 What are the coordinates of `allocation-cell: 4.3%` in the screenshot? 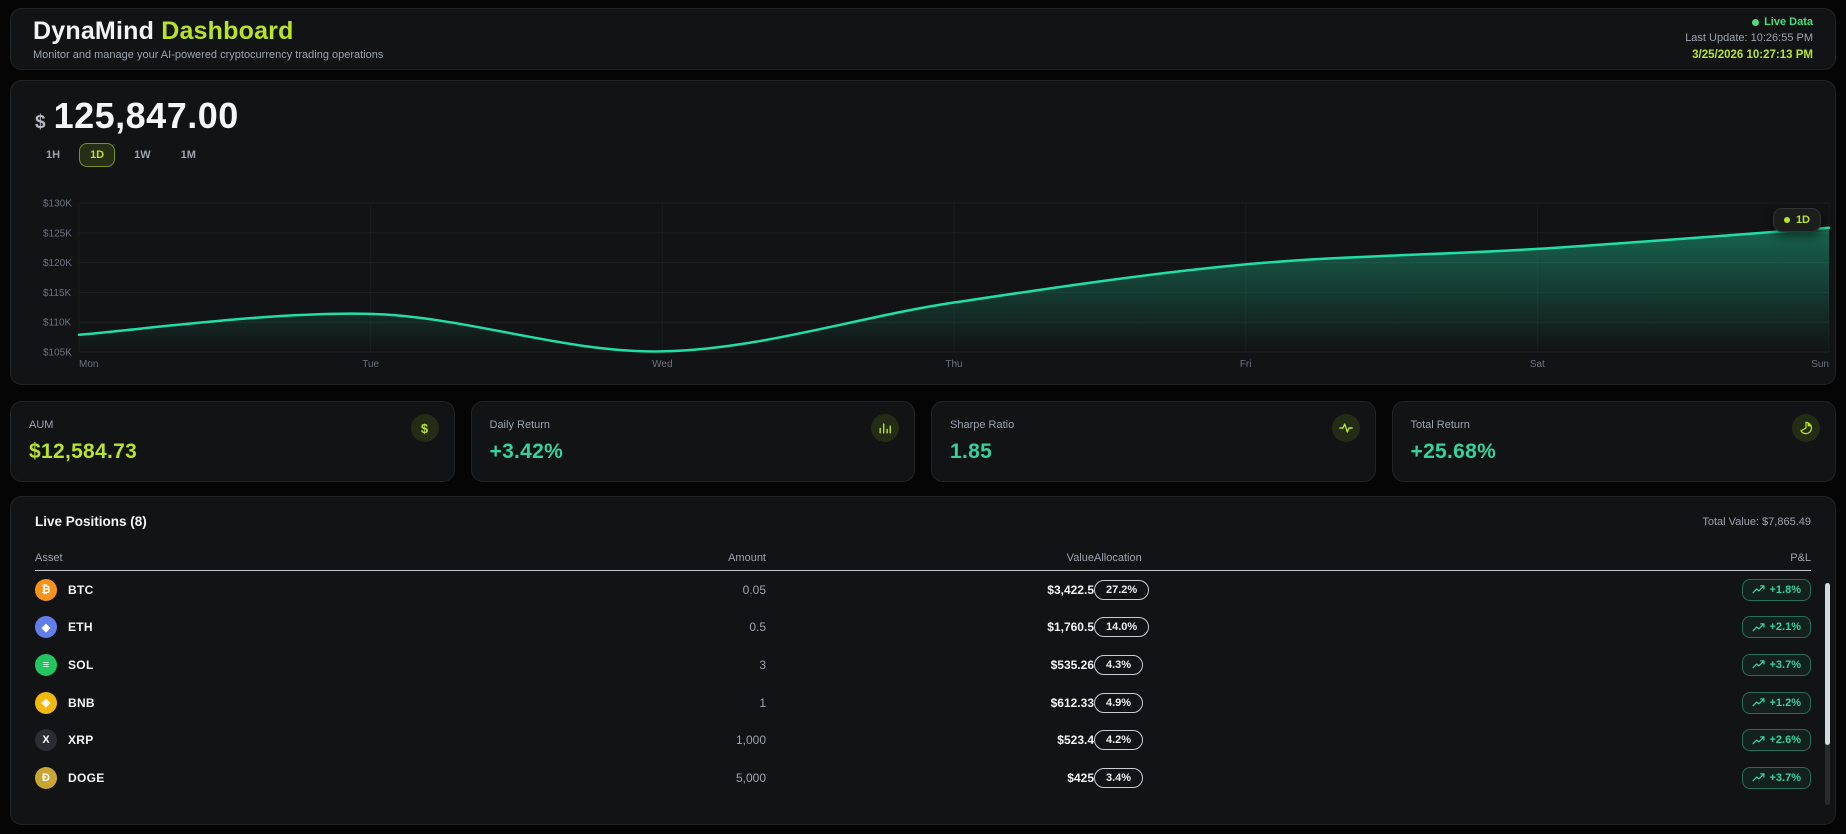 It's located at (1304, 664).